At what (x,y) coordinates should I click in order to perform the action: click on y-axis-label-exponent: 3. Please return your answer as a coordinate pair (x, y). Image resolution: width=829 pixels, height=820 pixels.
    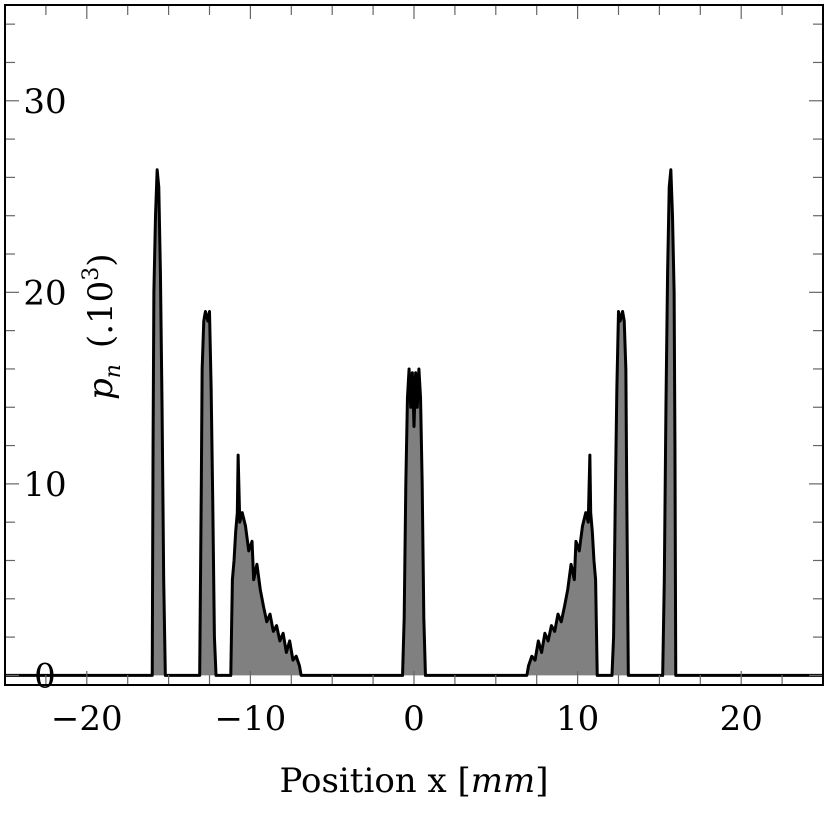
    Looking at the image, I should click on (91, 274).